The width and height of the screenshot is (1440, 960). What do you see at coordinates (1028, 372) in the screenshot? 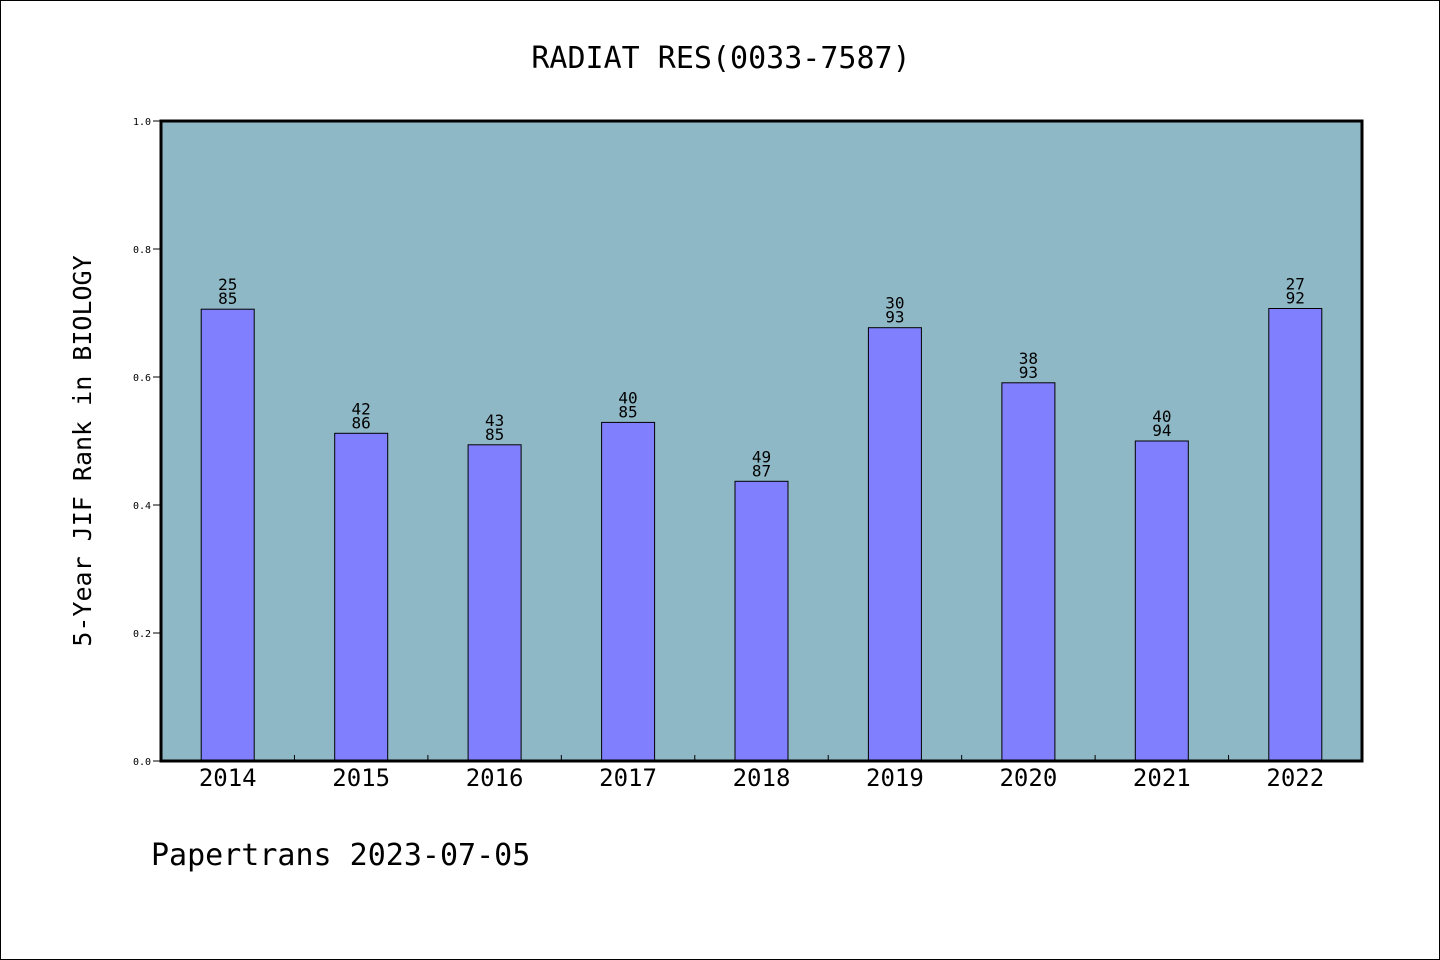
I see `bar-label-total-2020: 93` at bounding box center [1028, 372].